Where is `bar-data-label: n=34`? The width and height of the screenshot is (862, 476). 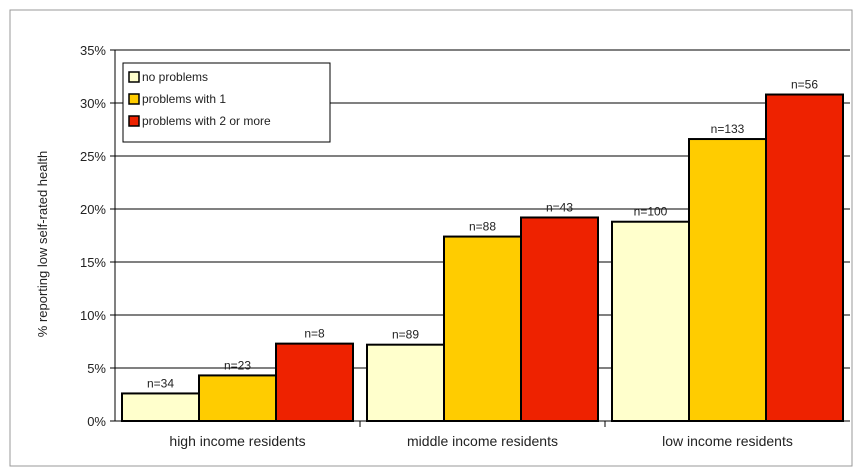 bar-data-label: n=34 is located at coordinates (160, 383).